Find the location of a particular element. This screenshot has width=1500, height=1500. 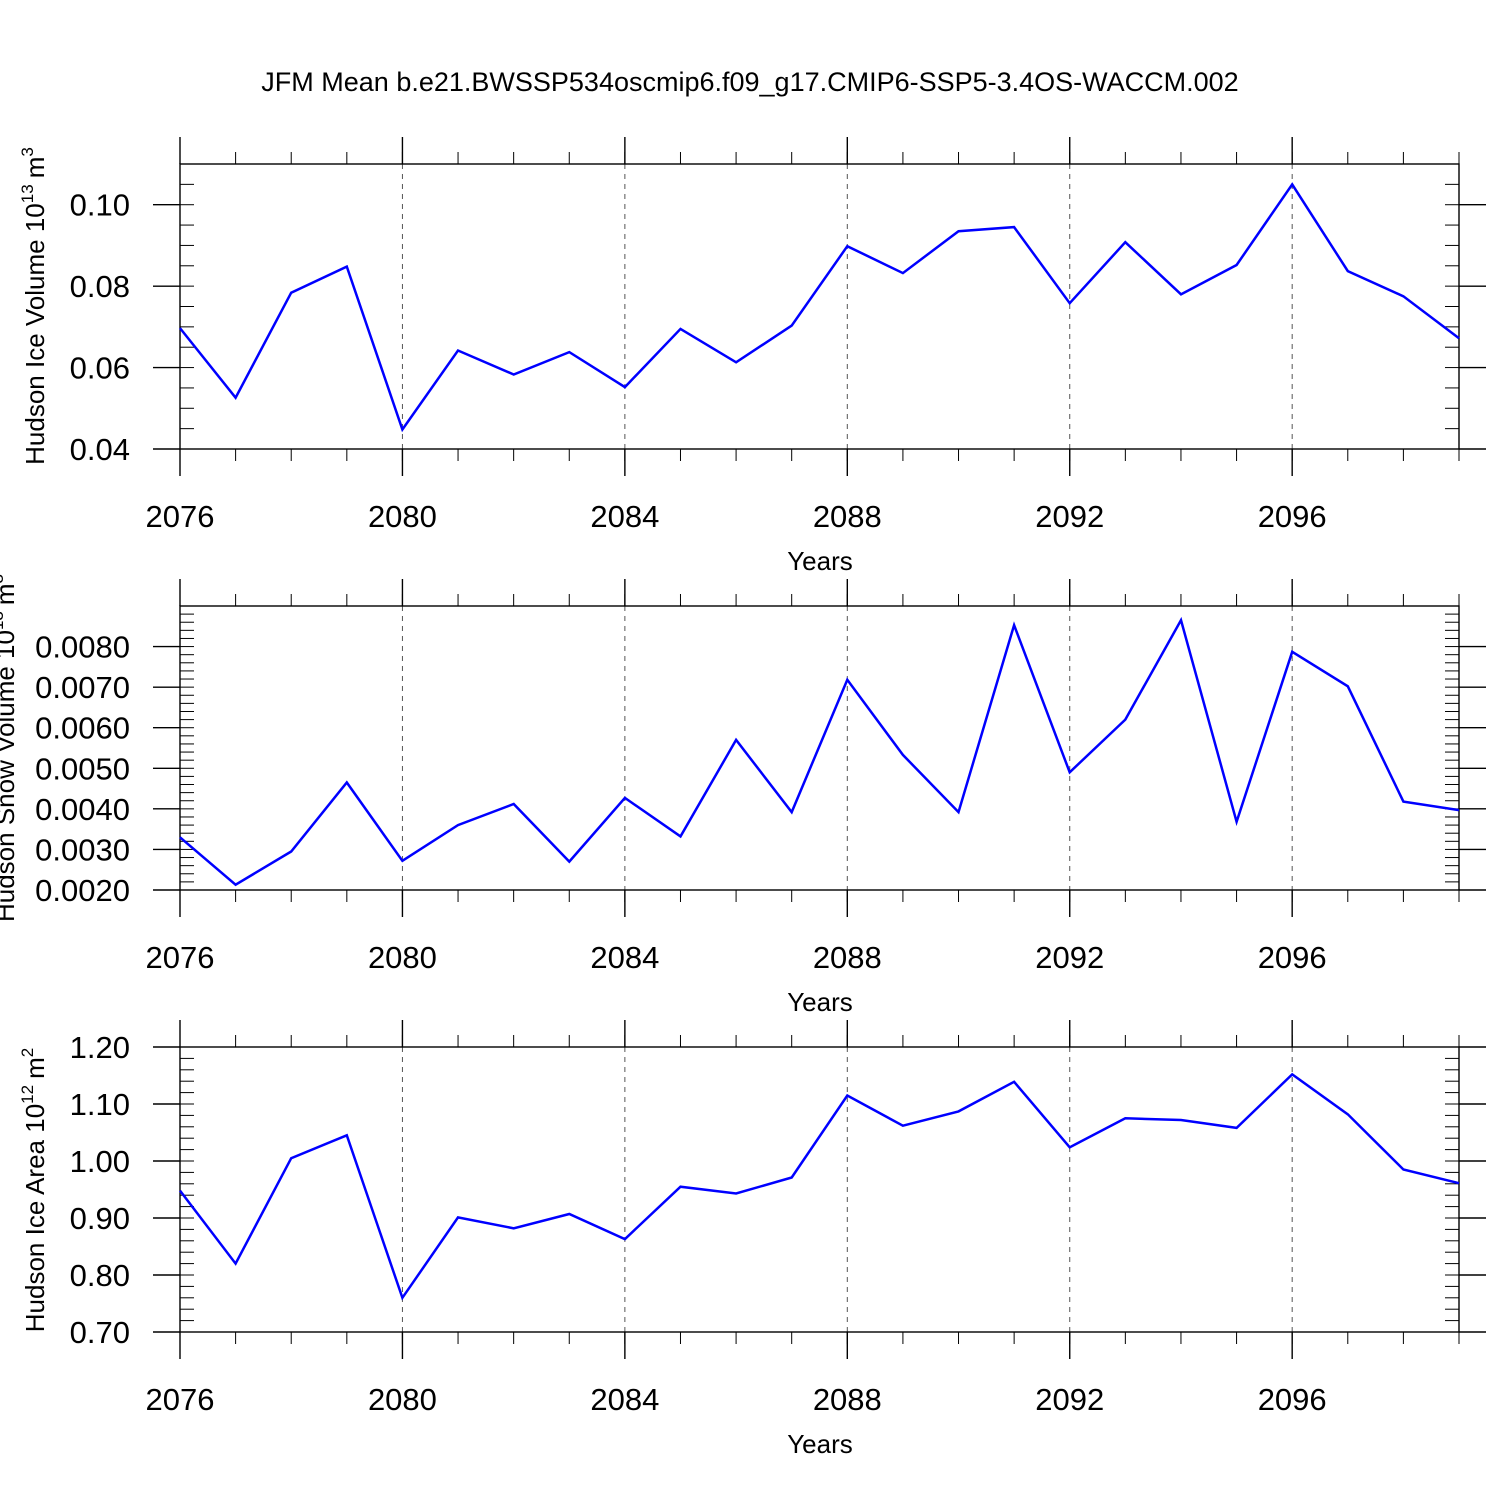

ice-volume-y-axis-title: Hudson Ice Volume 1013m3 is located at coordinates (34, 306).